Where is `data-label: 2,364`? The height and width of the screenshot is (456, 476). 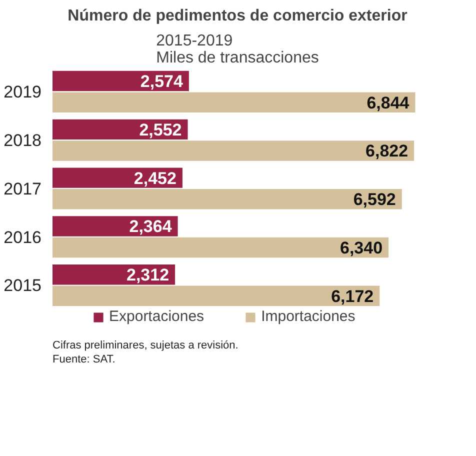
data-label: 2,364 is located at coordinates (150, 226).